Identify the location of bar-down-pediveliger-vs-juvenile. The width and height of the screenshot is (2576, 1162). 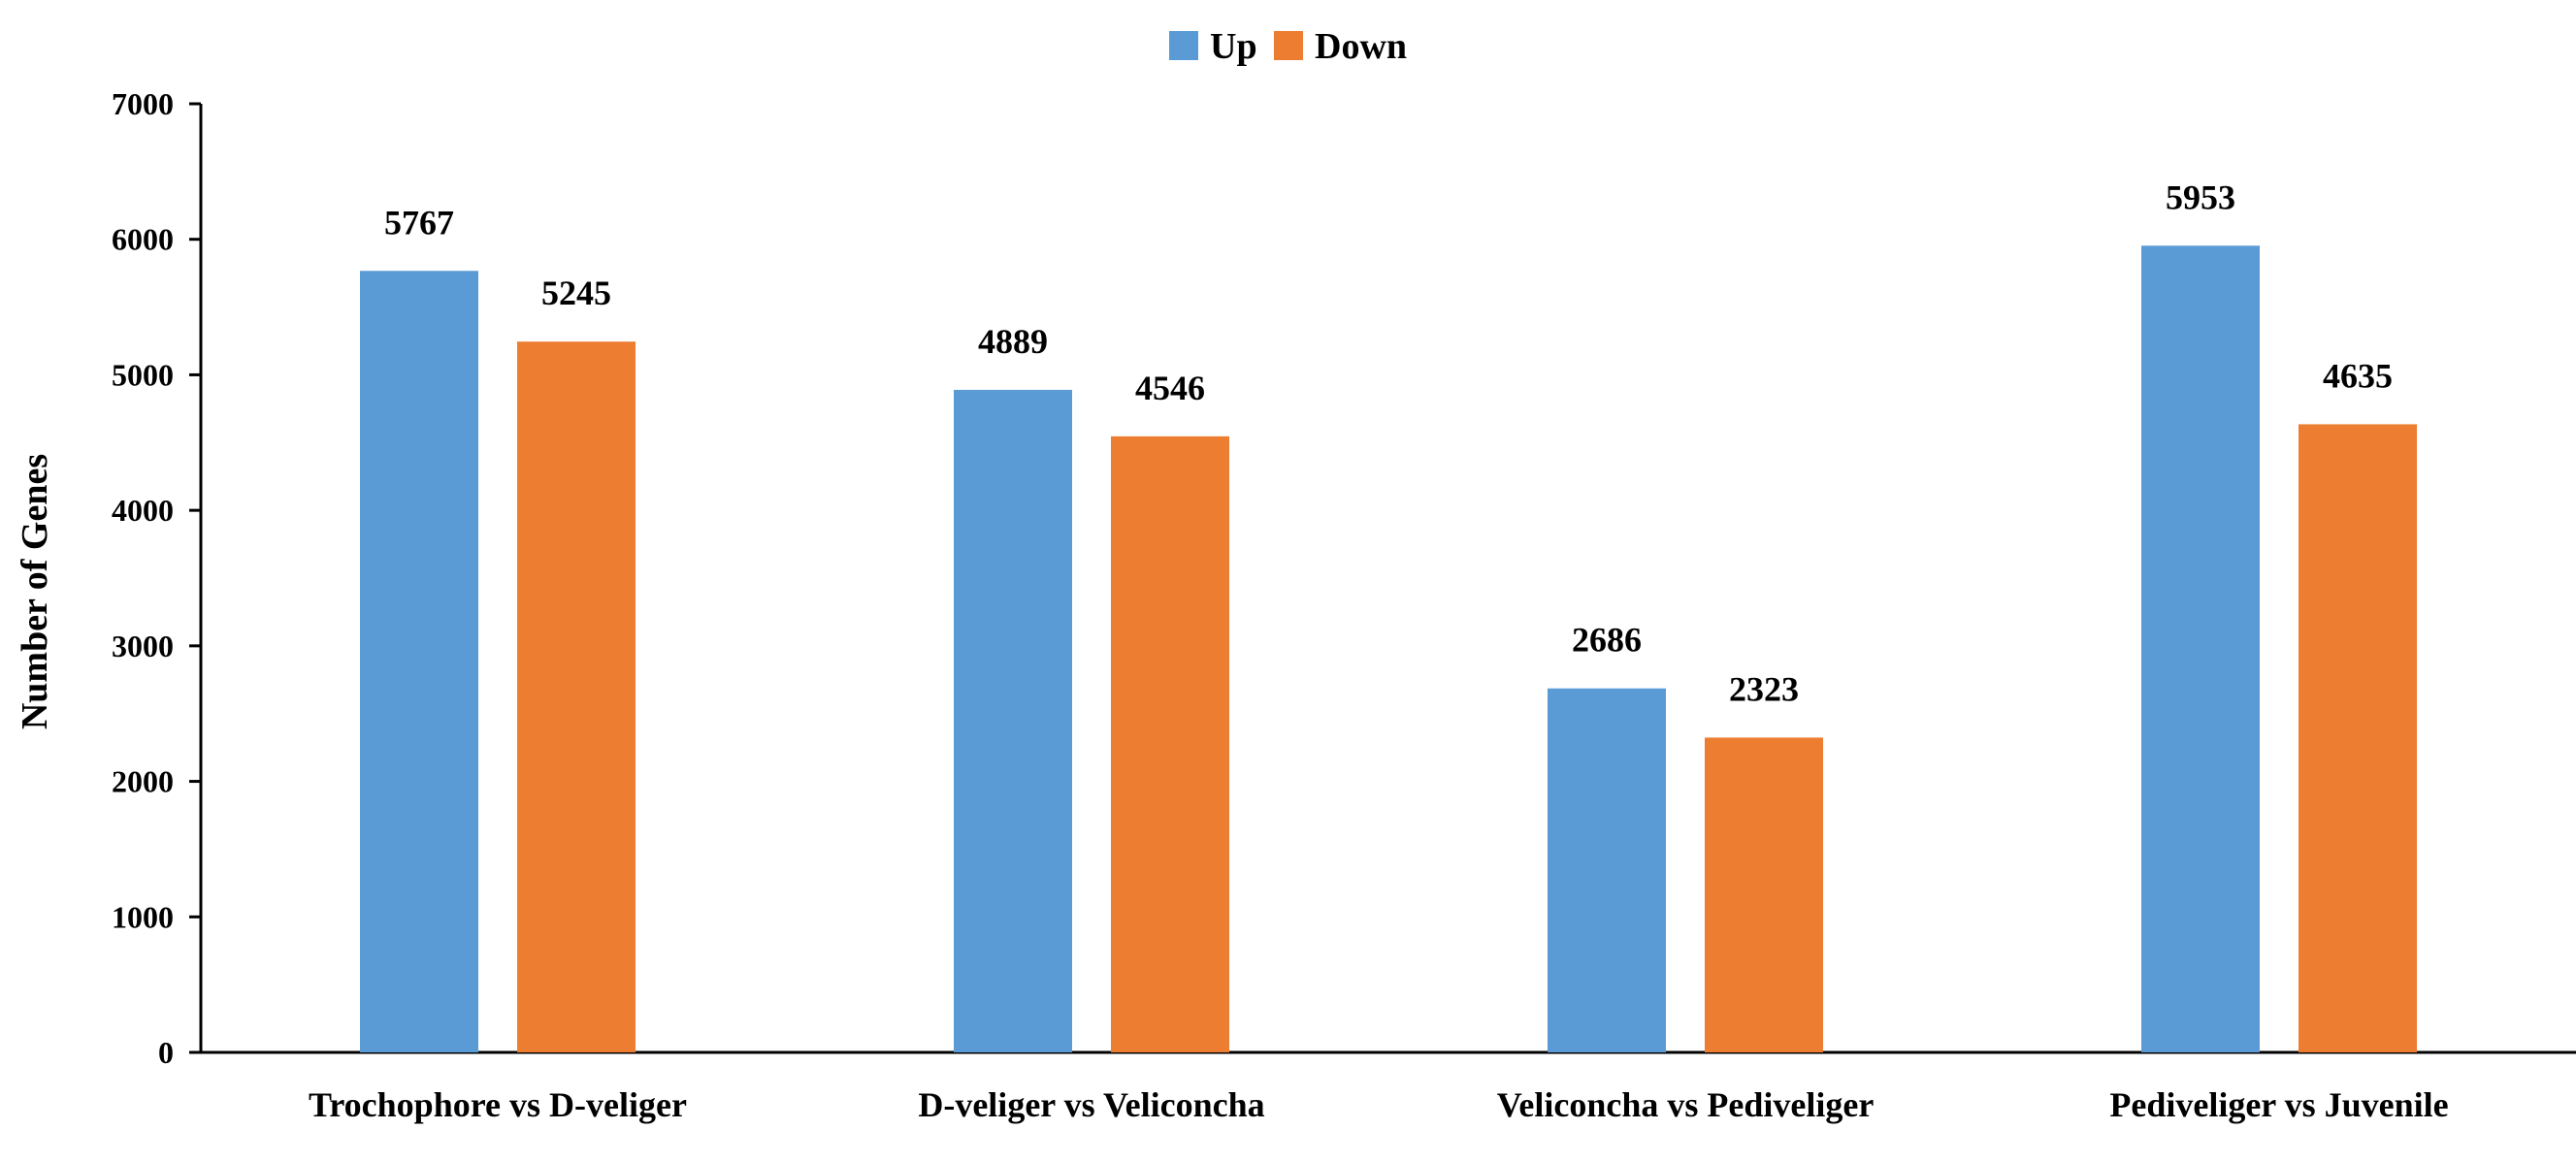
(2358, 738).